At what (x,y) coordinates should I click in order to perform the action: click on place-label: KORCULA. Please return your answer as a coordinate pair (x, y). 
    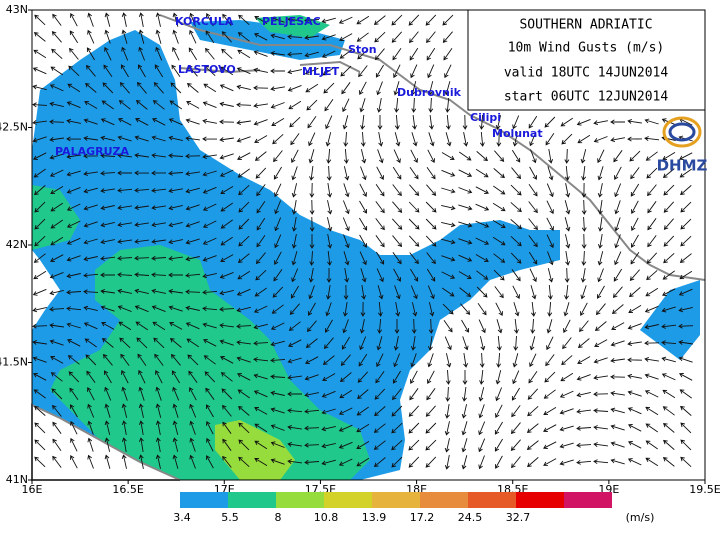
    Looking at the image, I should click on (204, 21).